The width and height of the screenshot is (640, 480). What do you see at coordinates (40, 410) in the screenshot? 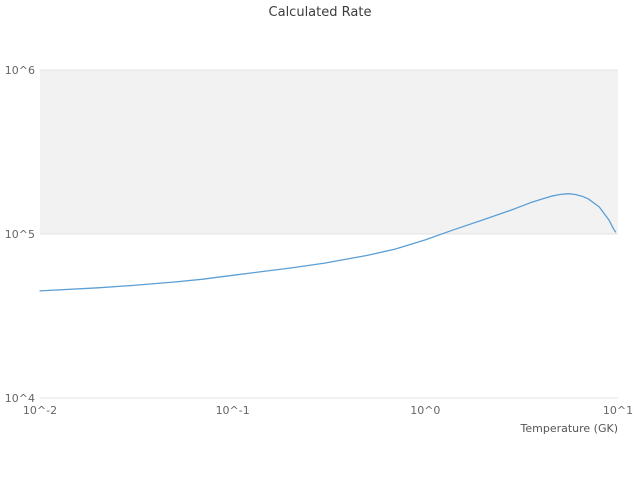
I see `x-tick-label: 10^-2` at bounding box center [40, 410].